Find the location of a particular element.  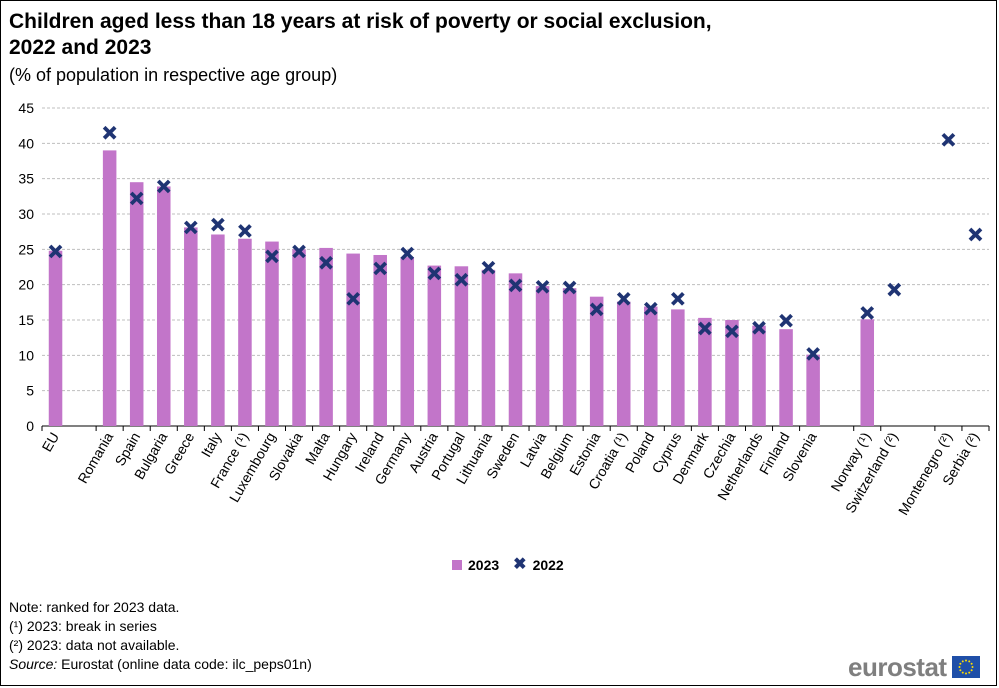

y-tick-label: 30 is located at coordinates (26, 214).